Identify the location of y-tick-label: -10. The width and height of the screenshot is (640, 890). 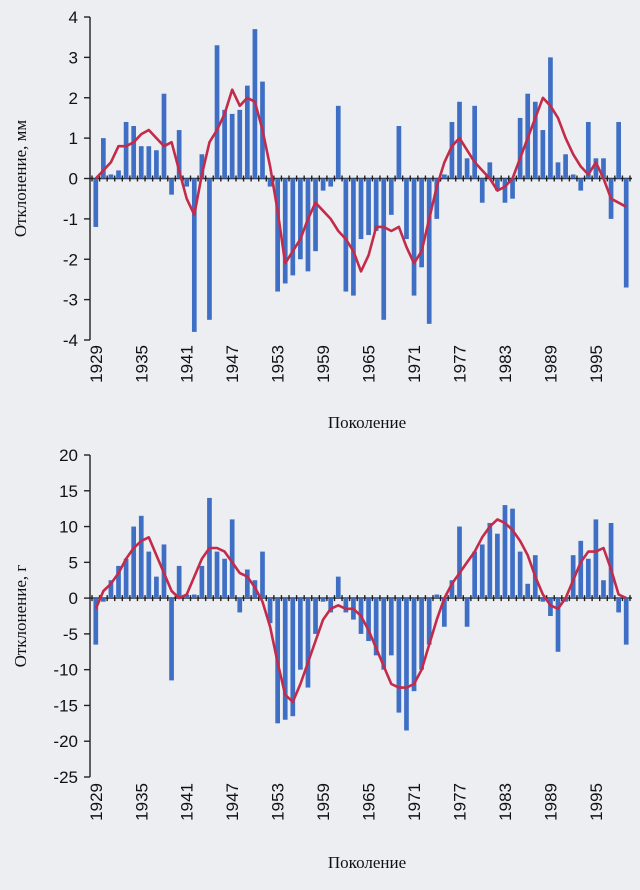
(65, 670).